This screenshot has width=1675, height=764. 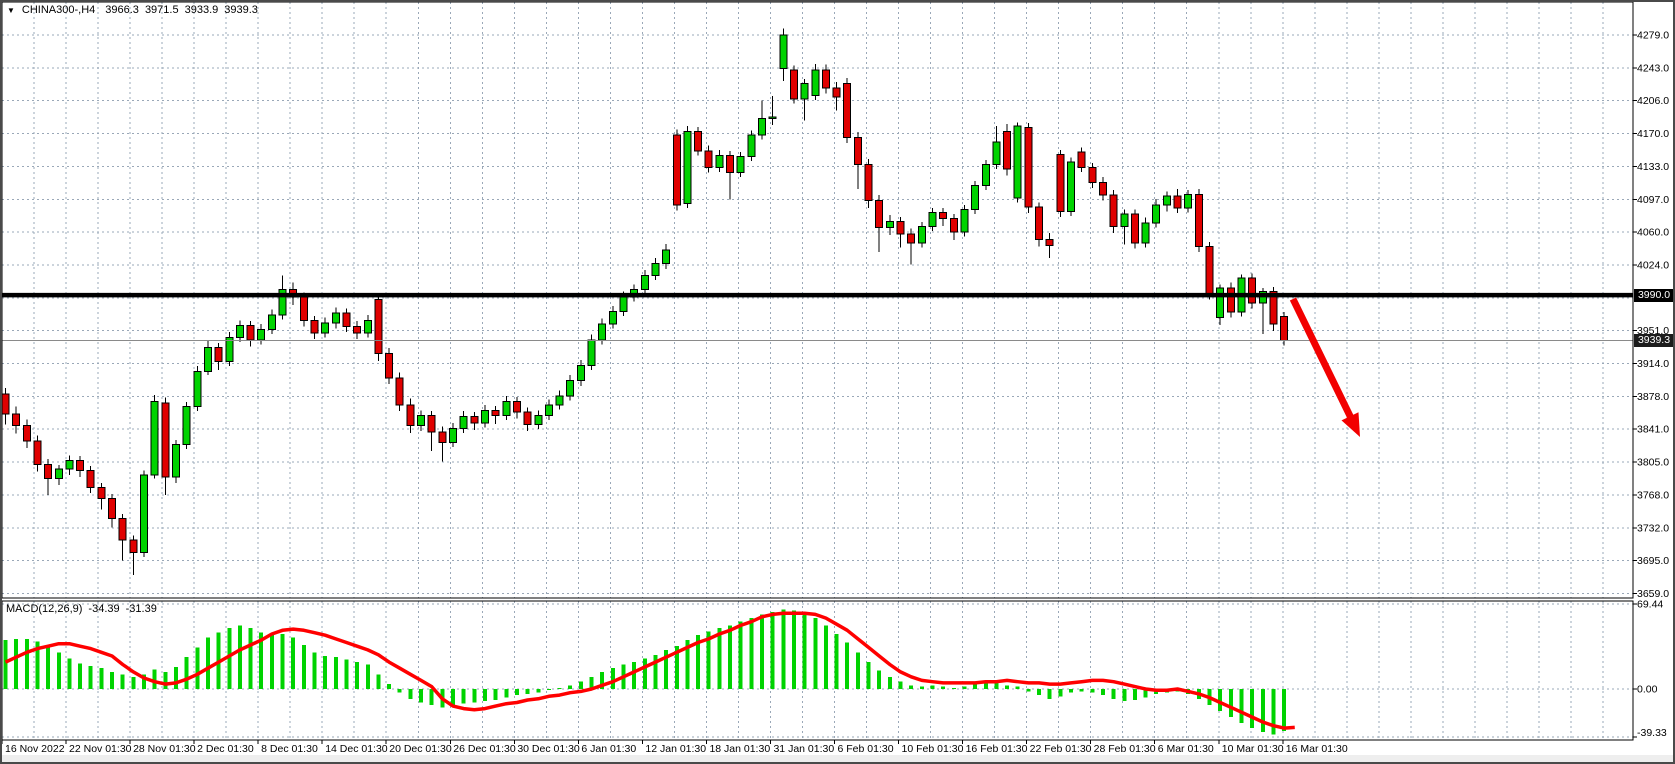 I want to click on price-axis-label: 3878.0, so click(x=1653, y=397).